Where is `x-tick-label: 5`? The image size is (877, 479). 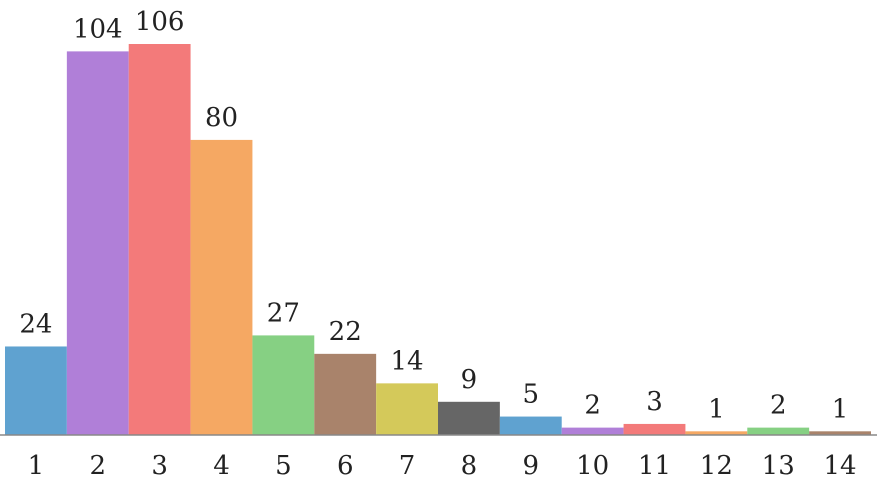 x-tick-label: 5 is located at coordinates (283, 465).